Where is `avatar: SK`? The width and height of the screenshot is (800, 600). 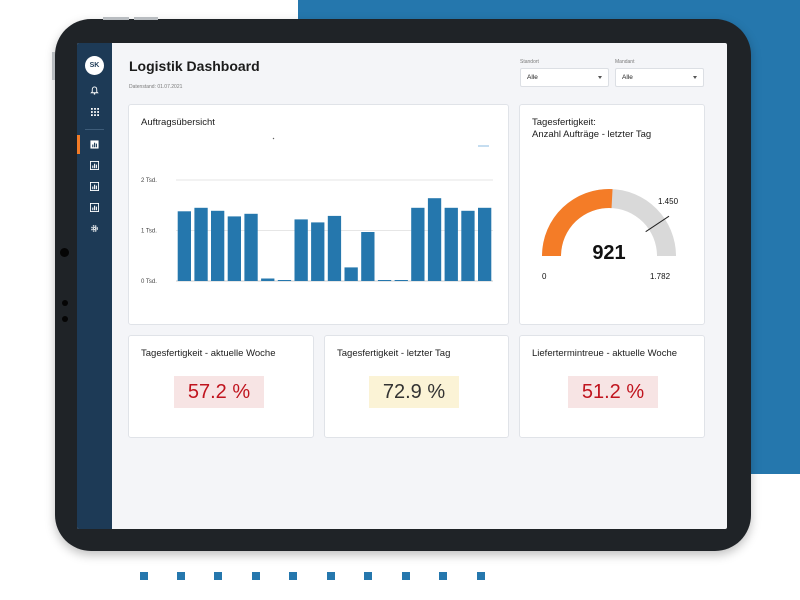
avatar: SK is located at coordinates (94, 65).